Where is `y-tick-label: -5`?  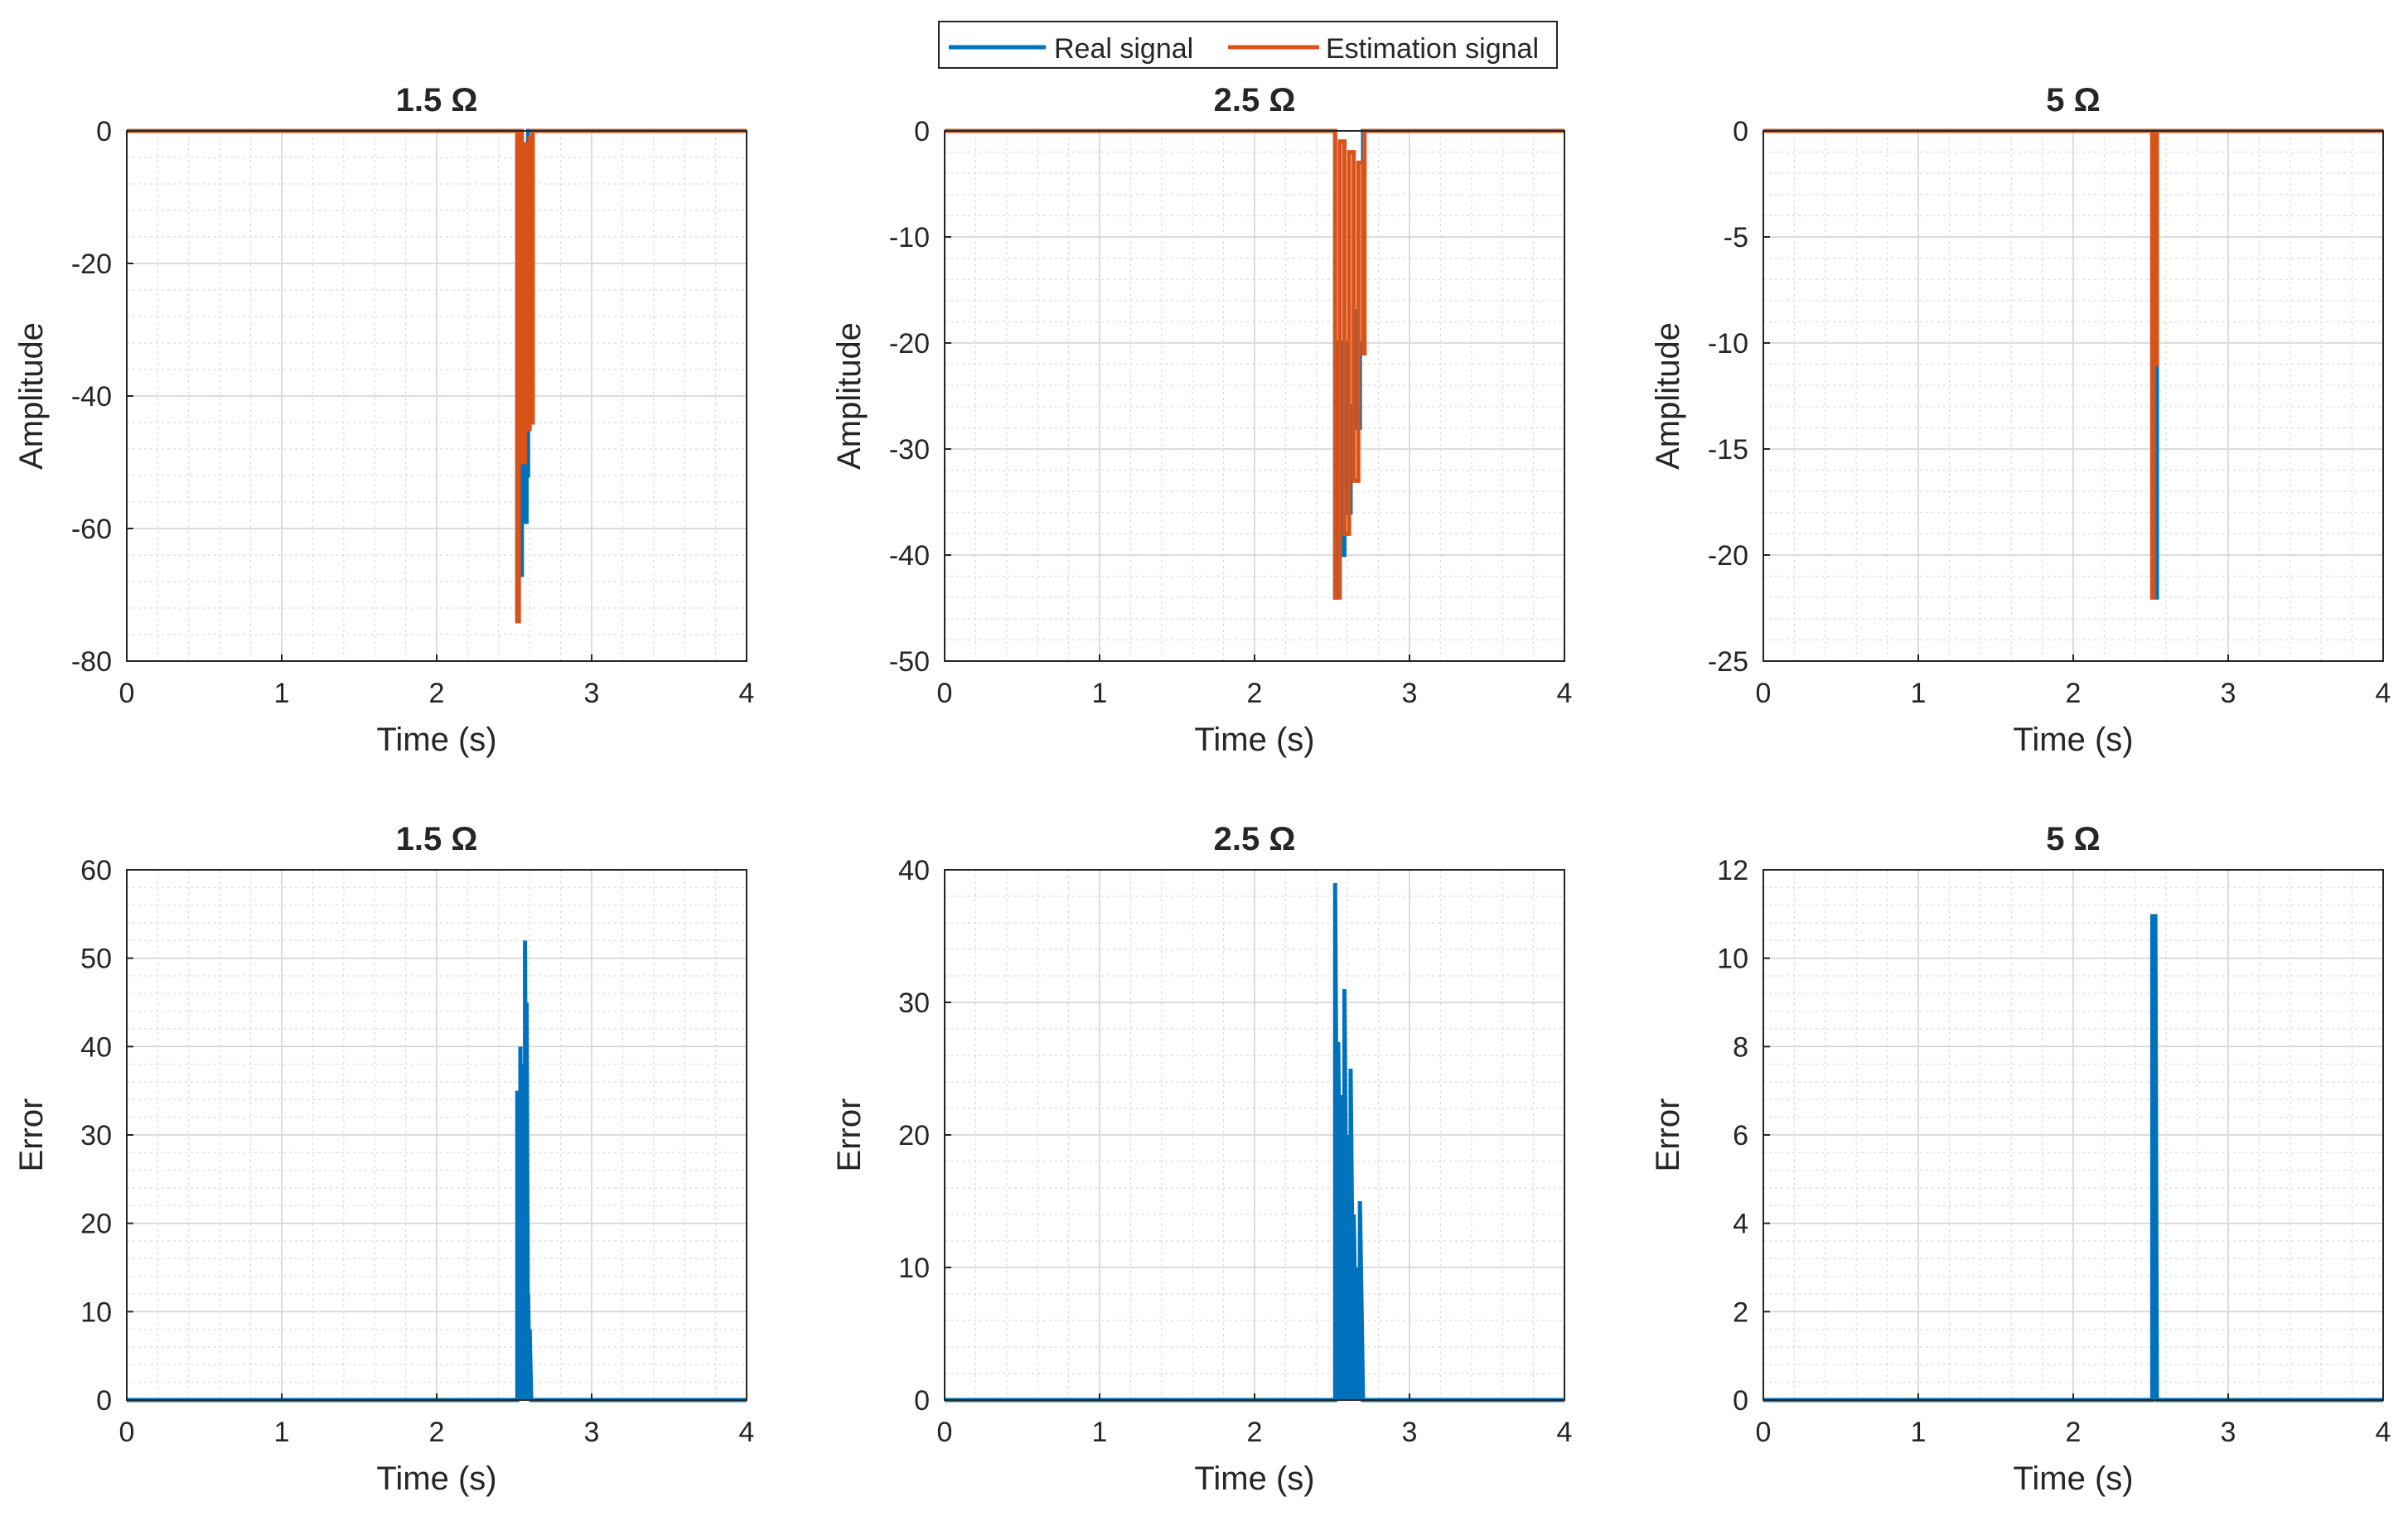
y-tick-label: -5 is located at coordinates (1736, 237).